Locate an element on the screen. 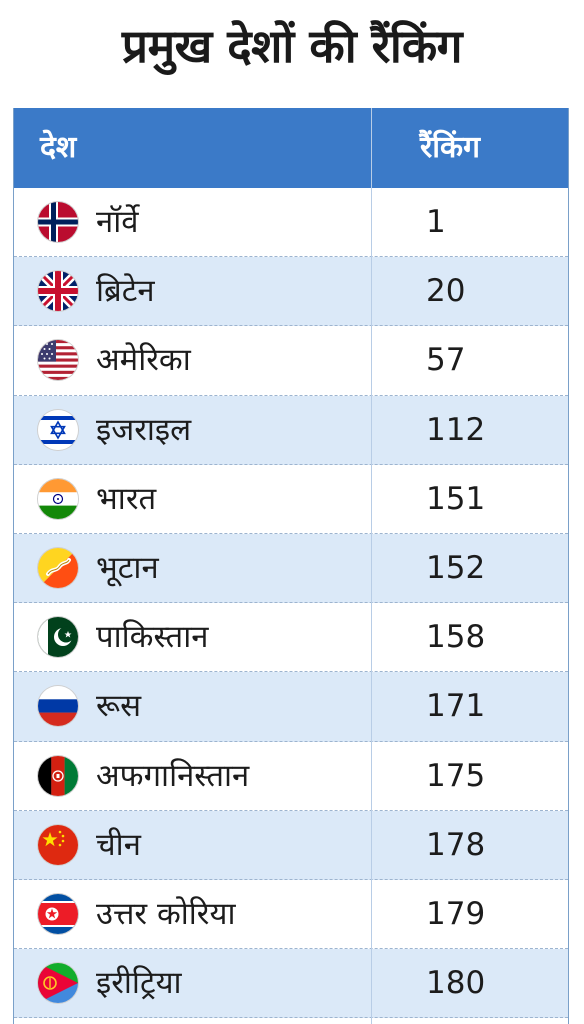 The image size is (584, 1024). table-row: नॉर्वे 1 is located at coordinates (291, 223).